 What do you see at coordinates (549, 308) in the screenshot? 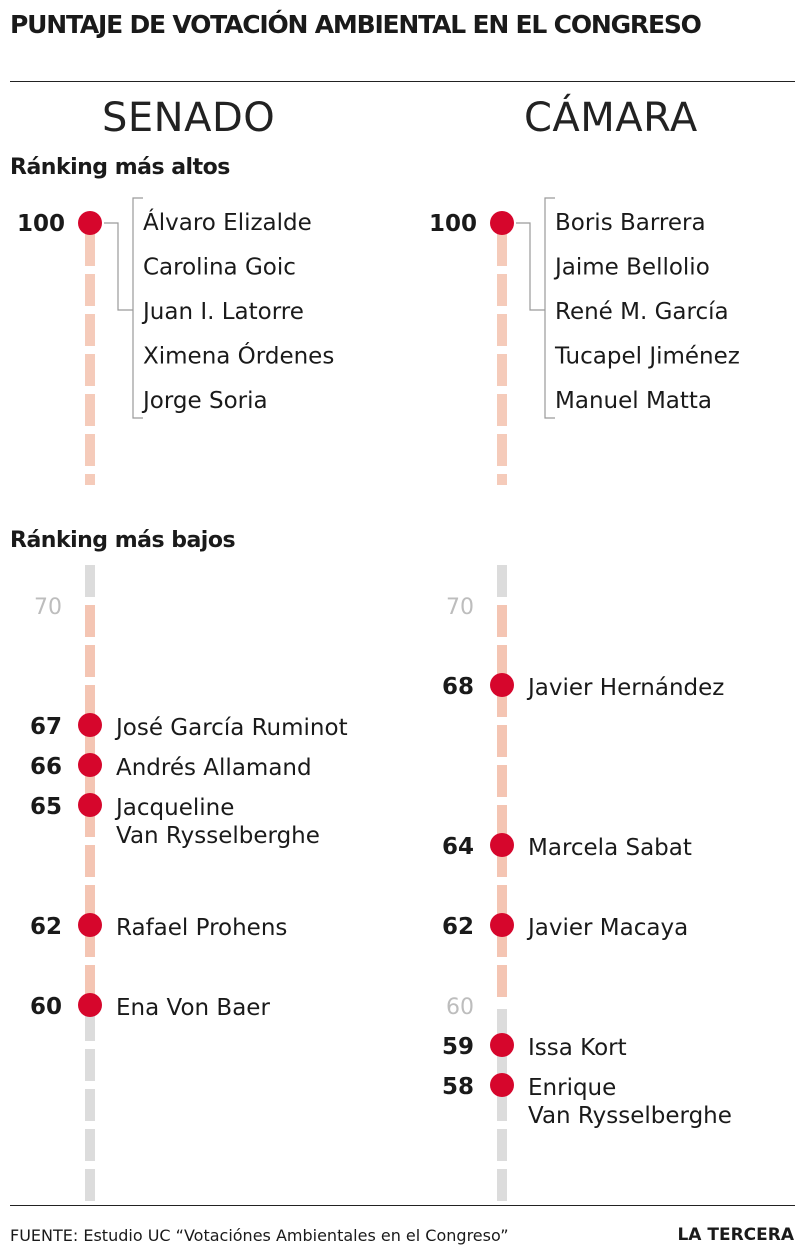
I see `camara-top-bracket` at bounding box center [549, 308].